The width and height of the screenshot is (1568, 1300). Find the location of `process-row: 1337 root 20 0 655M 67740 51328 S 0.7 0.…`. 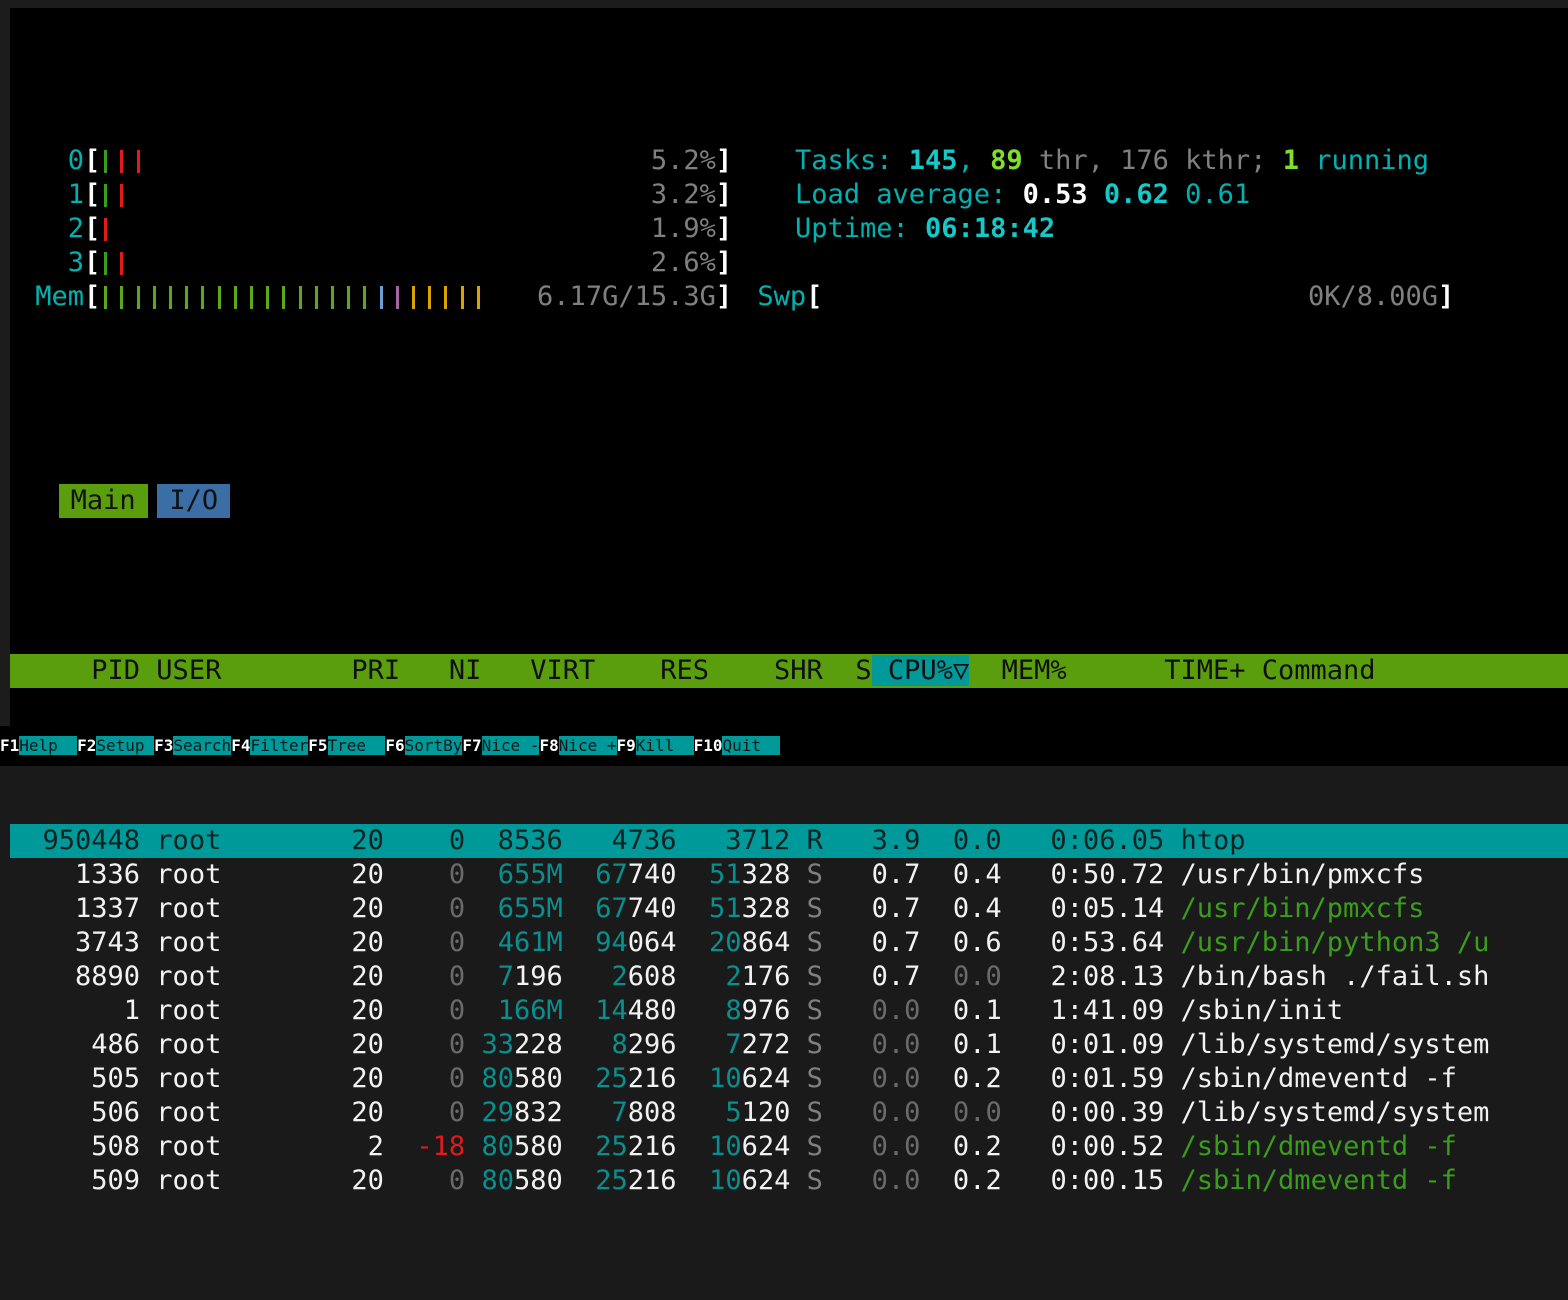

process-row: 1337 root 20 0 655M 67740 51328 S 0.7 0.… is located at coordinates (789, 909).